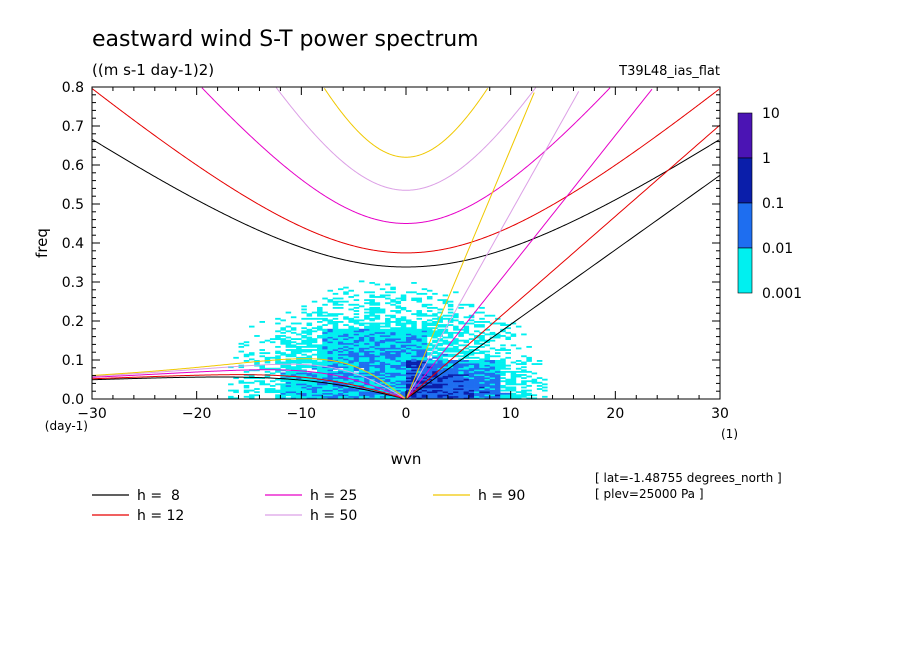 The image size is (904, 654). What do you see at coordinates (501, 496) in the screenshot?
I see `legend-label-h-90: h = 90` at bounding box center [501, 496].